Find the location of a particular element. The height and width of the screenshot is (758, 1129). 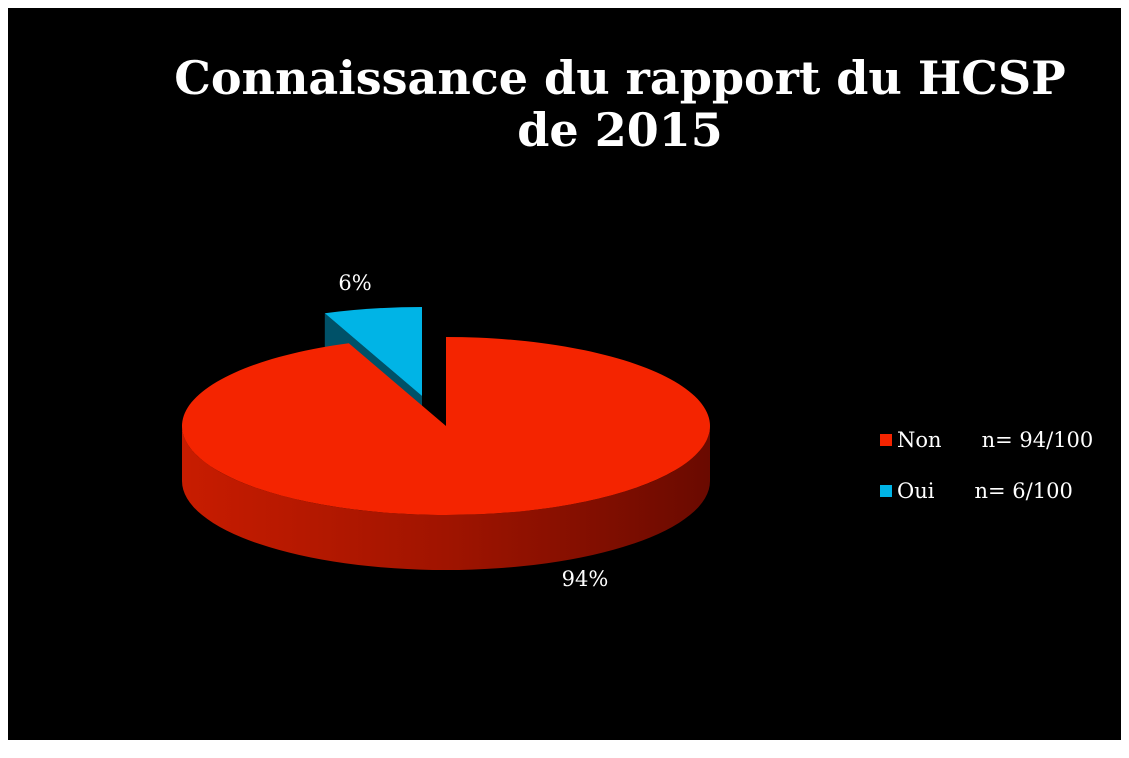

data-label: 94% is located at coordinates (585, 579).